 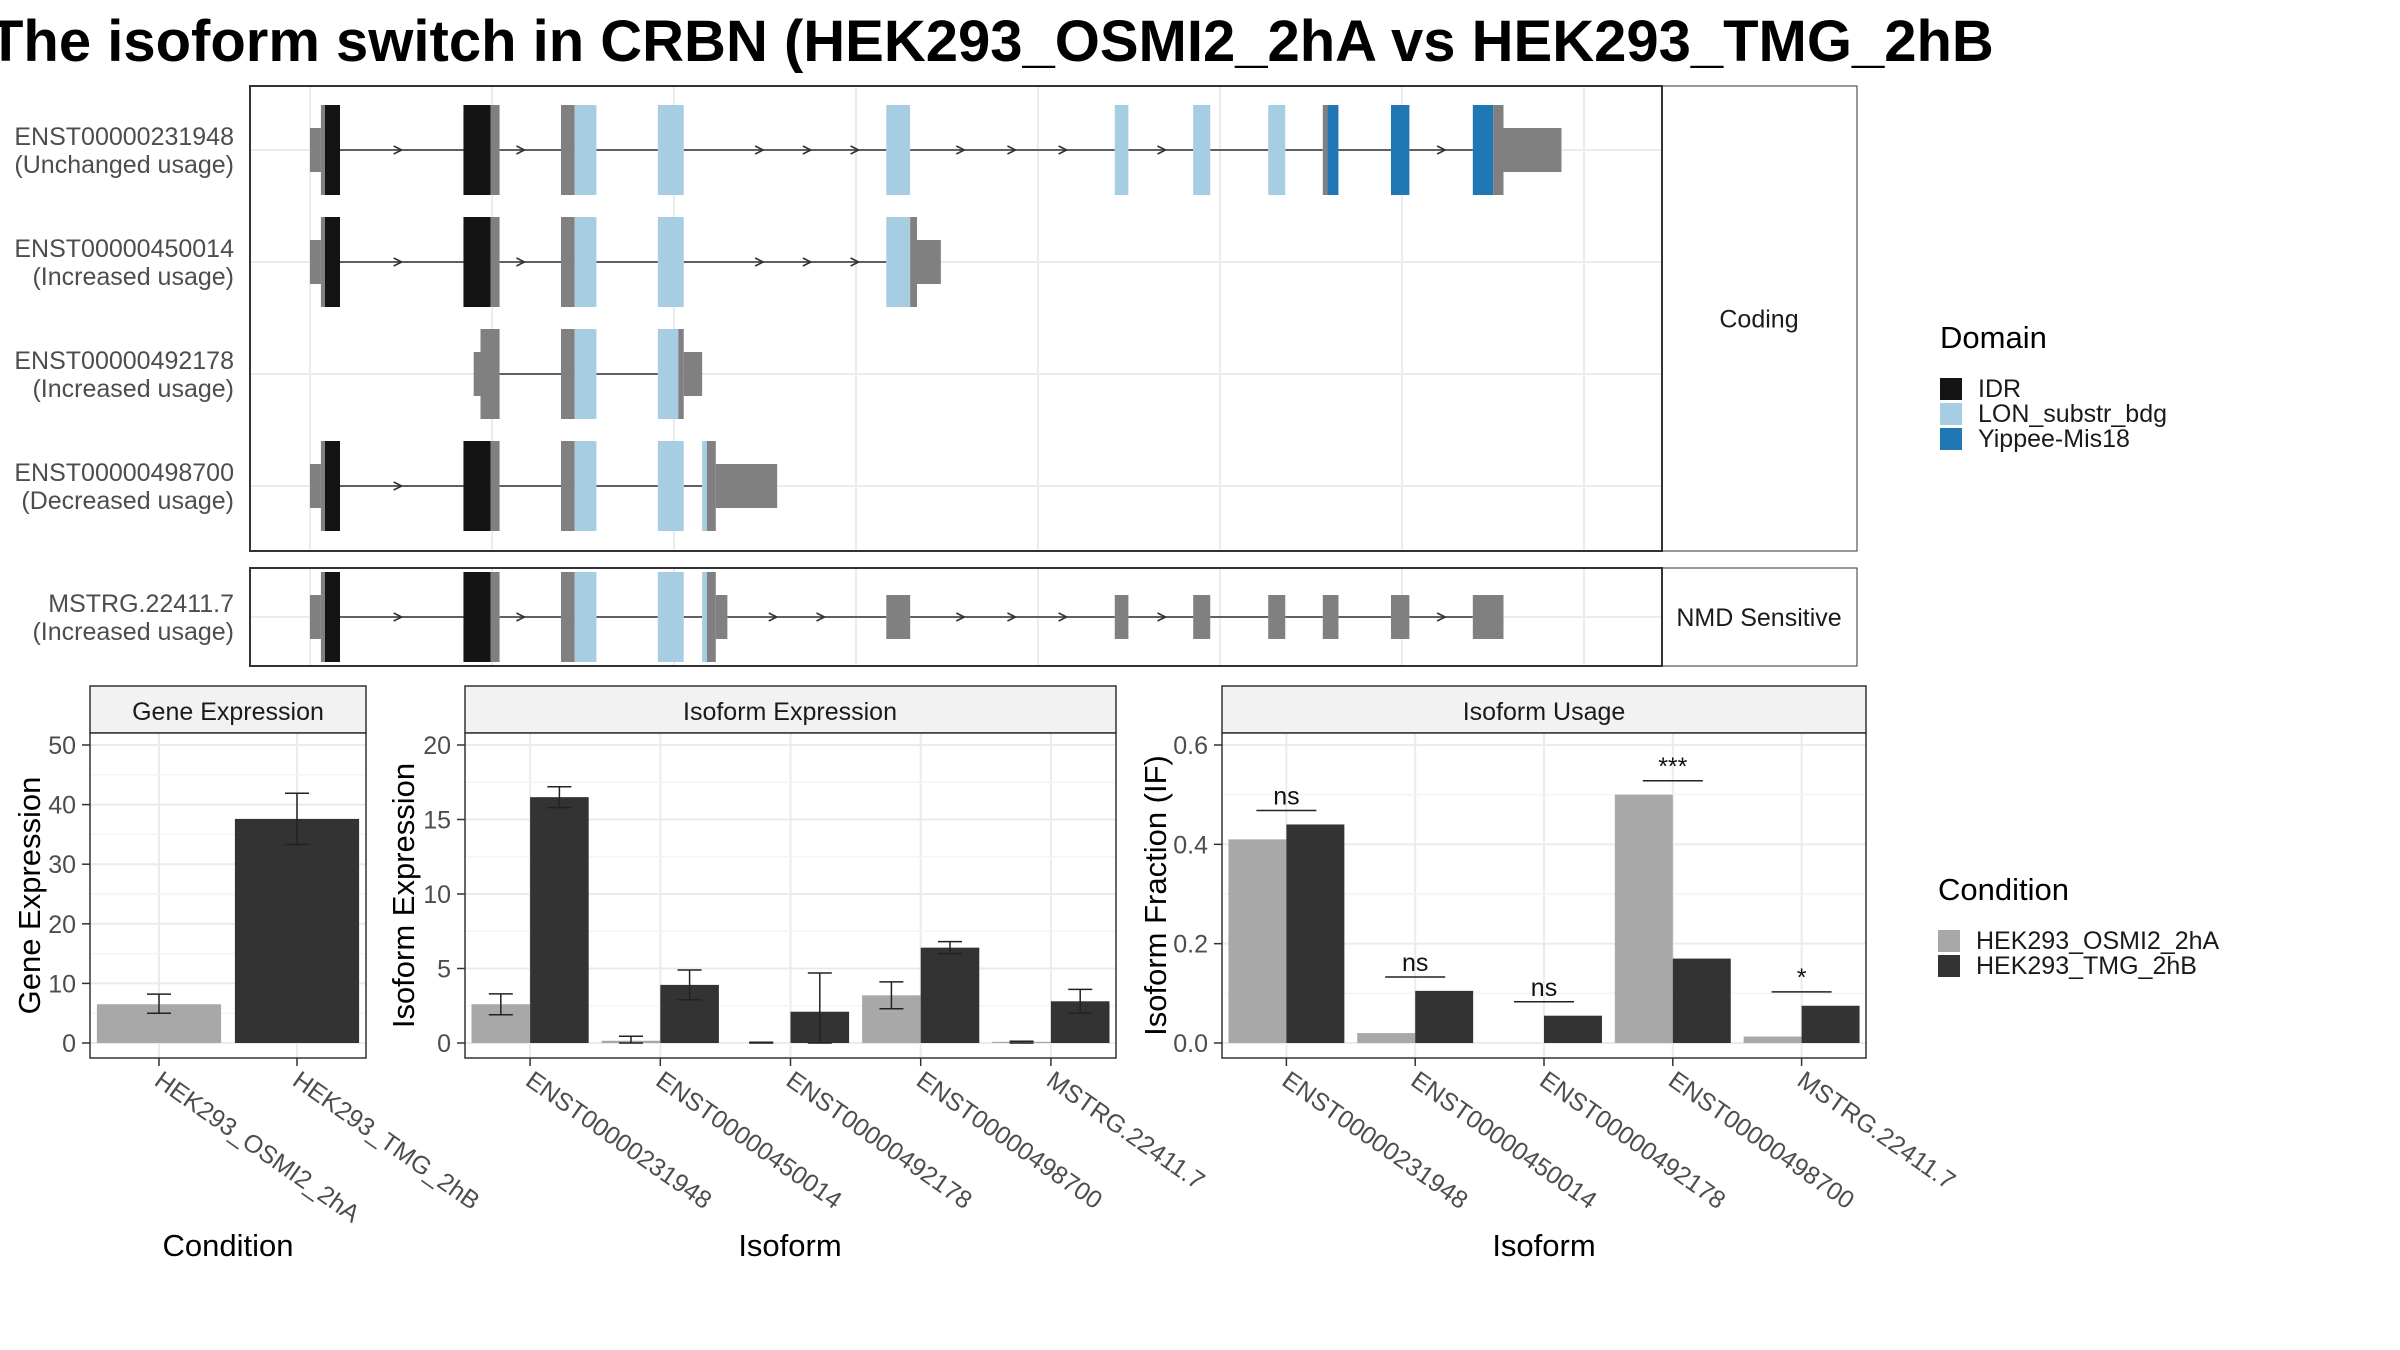 I want to click on transcript-id: MSTRG.22411.7, so click(x=141, y=604).